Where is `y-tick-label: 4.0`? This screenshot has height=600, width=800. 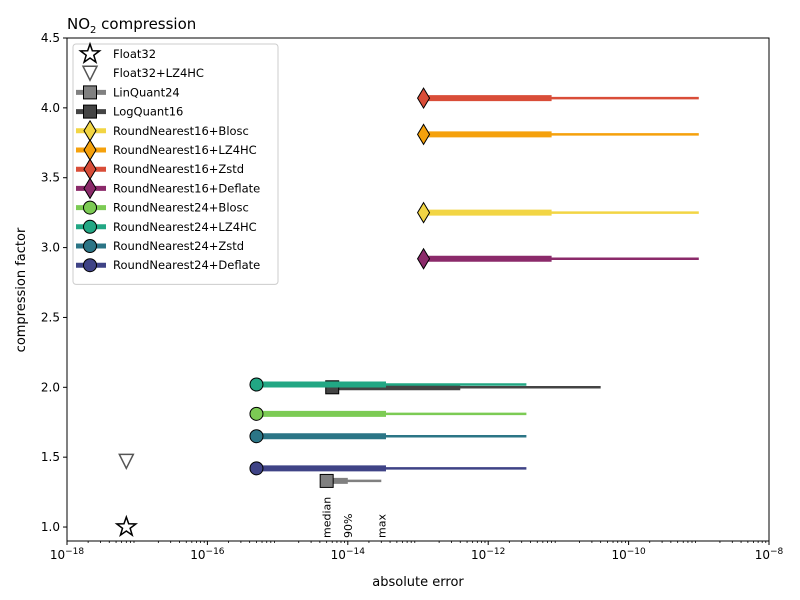
y-tick-label: 4.0 is located at coordinates (50, 108).